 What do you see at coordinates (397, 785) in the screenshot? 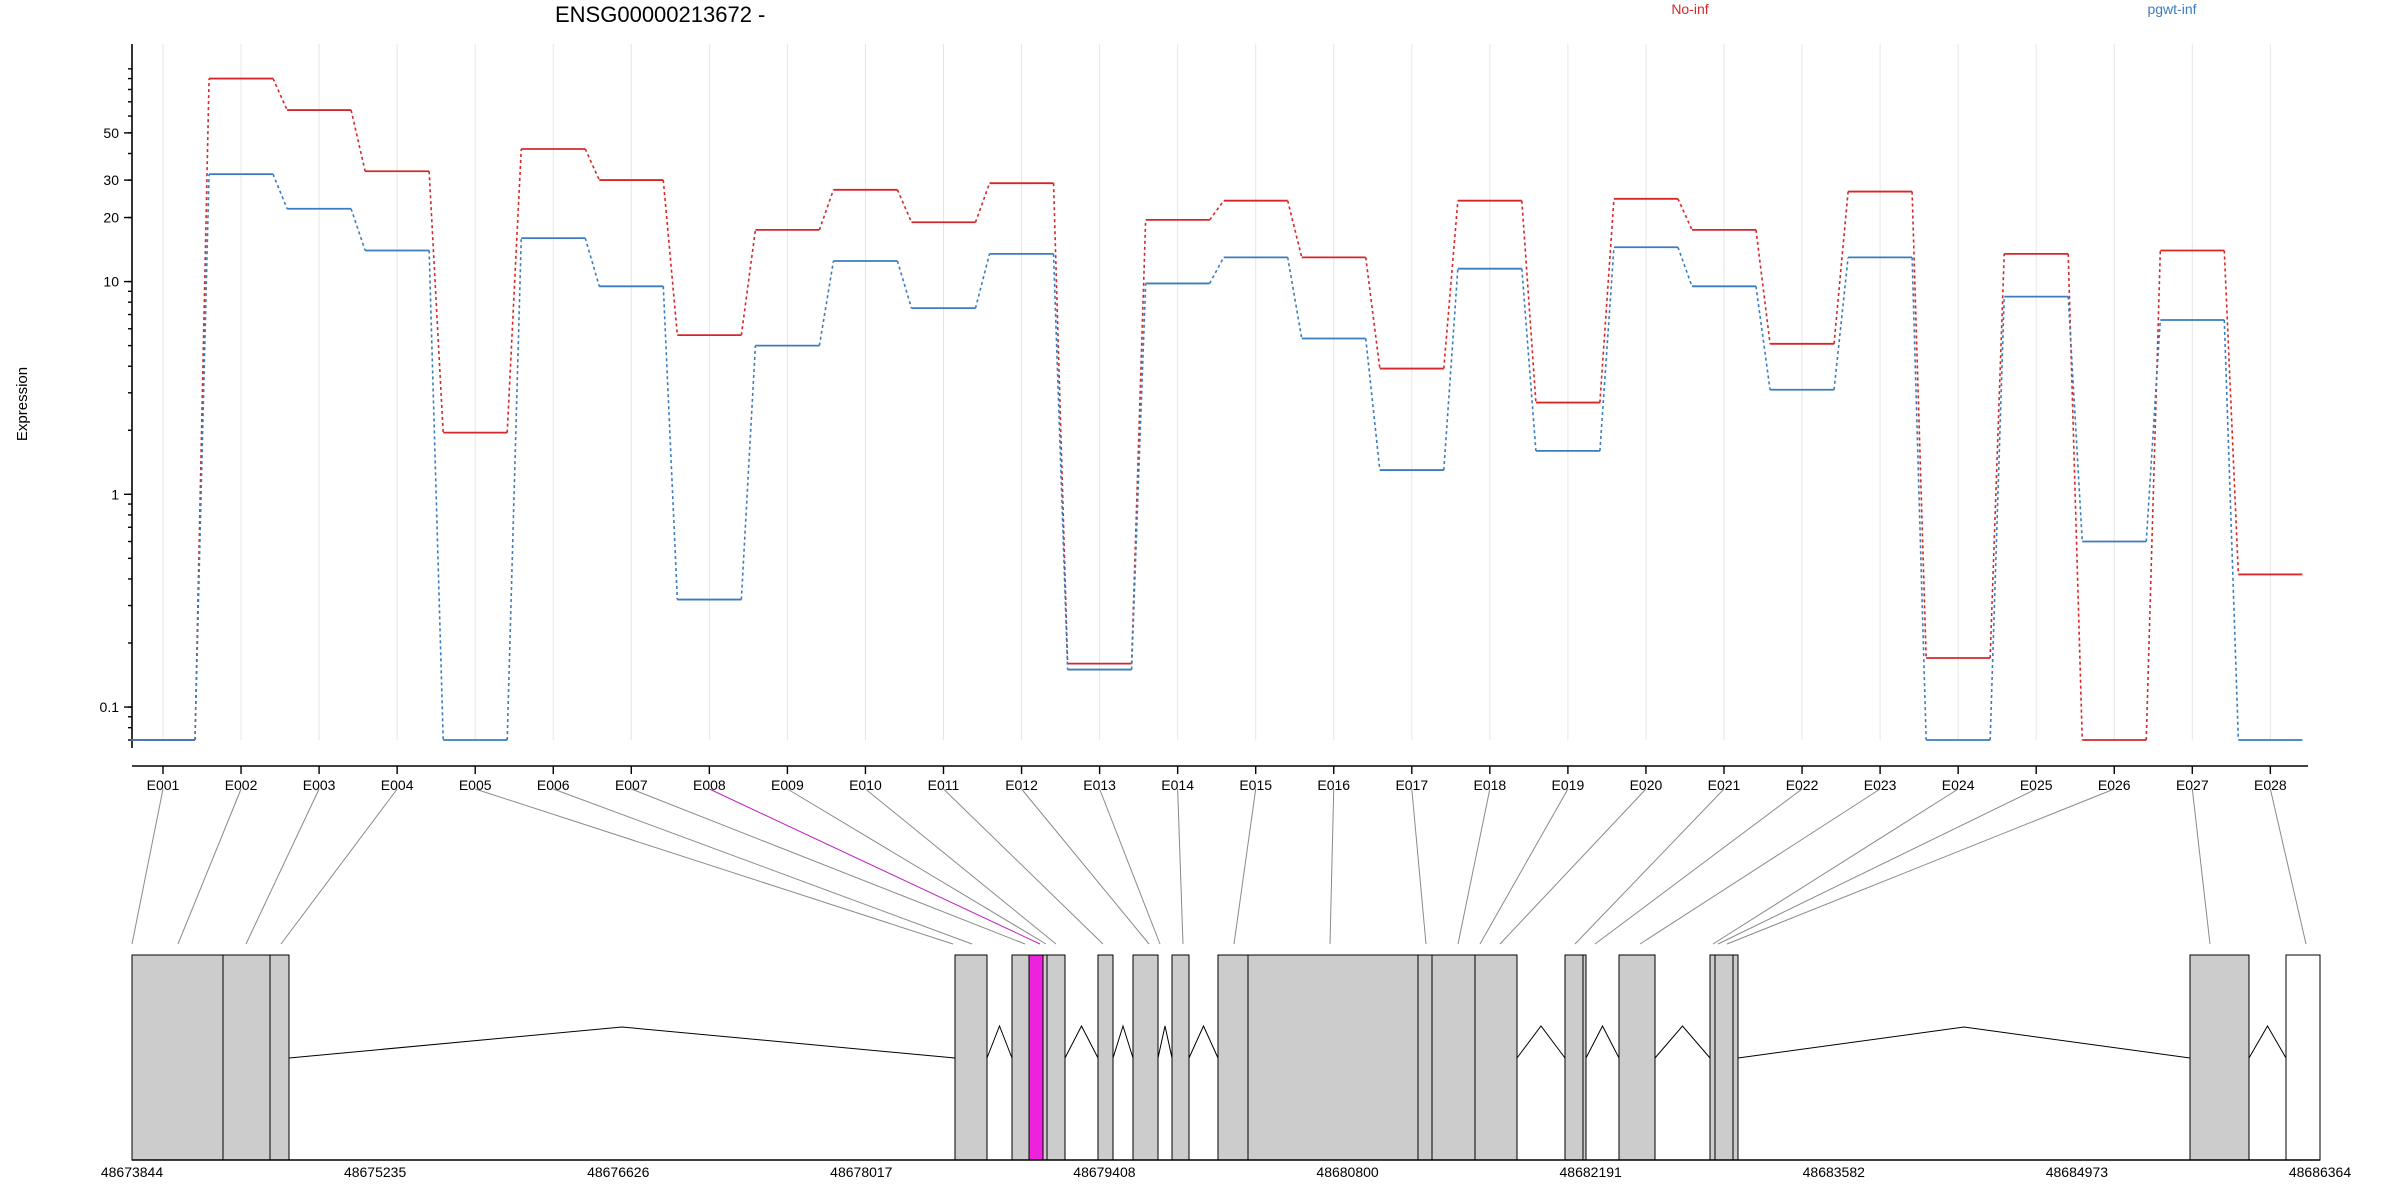
I see `x-tick-label: E004` at bounding box center [397, 785].